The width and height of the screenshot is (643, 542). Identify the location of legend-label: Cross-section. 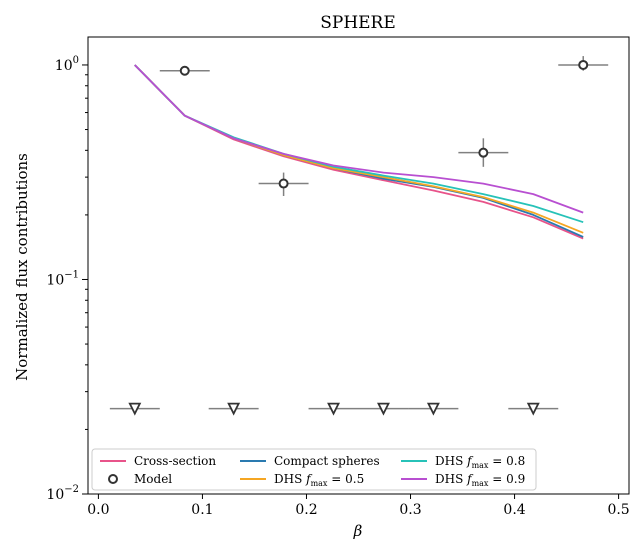
(175, 461).